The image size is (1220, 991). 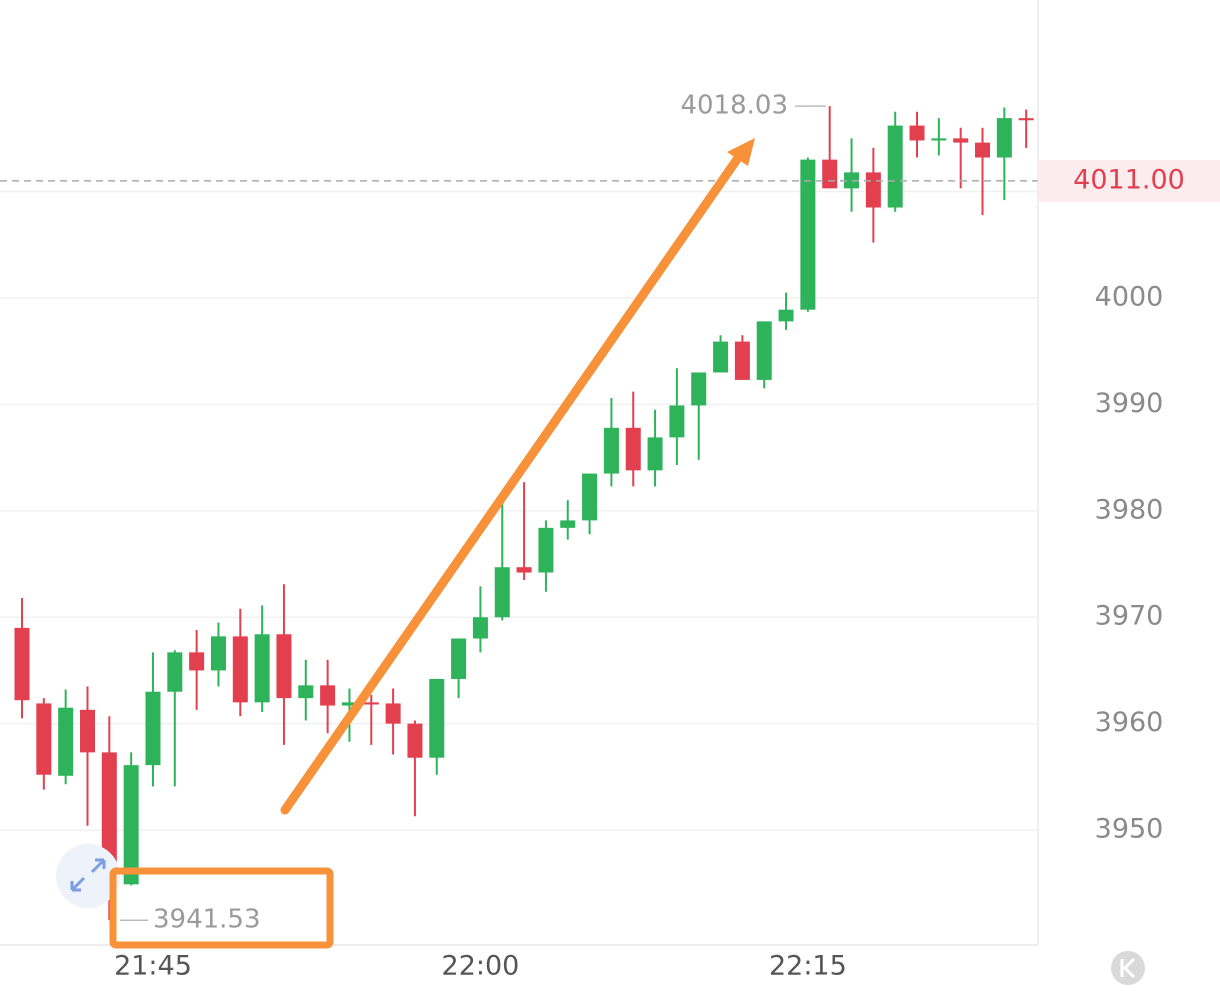 I want to click on annotation-arrowhead, so click(x=741, y=152).